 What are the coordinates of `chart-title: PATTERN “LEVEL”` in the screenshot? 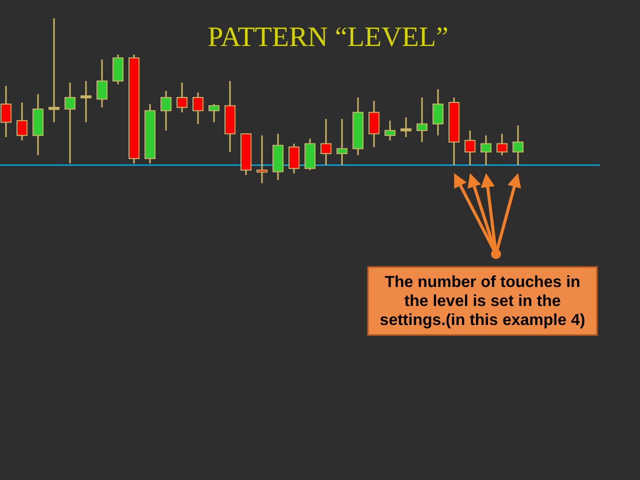 It's located at (328, 37).